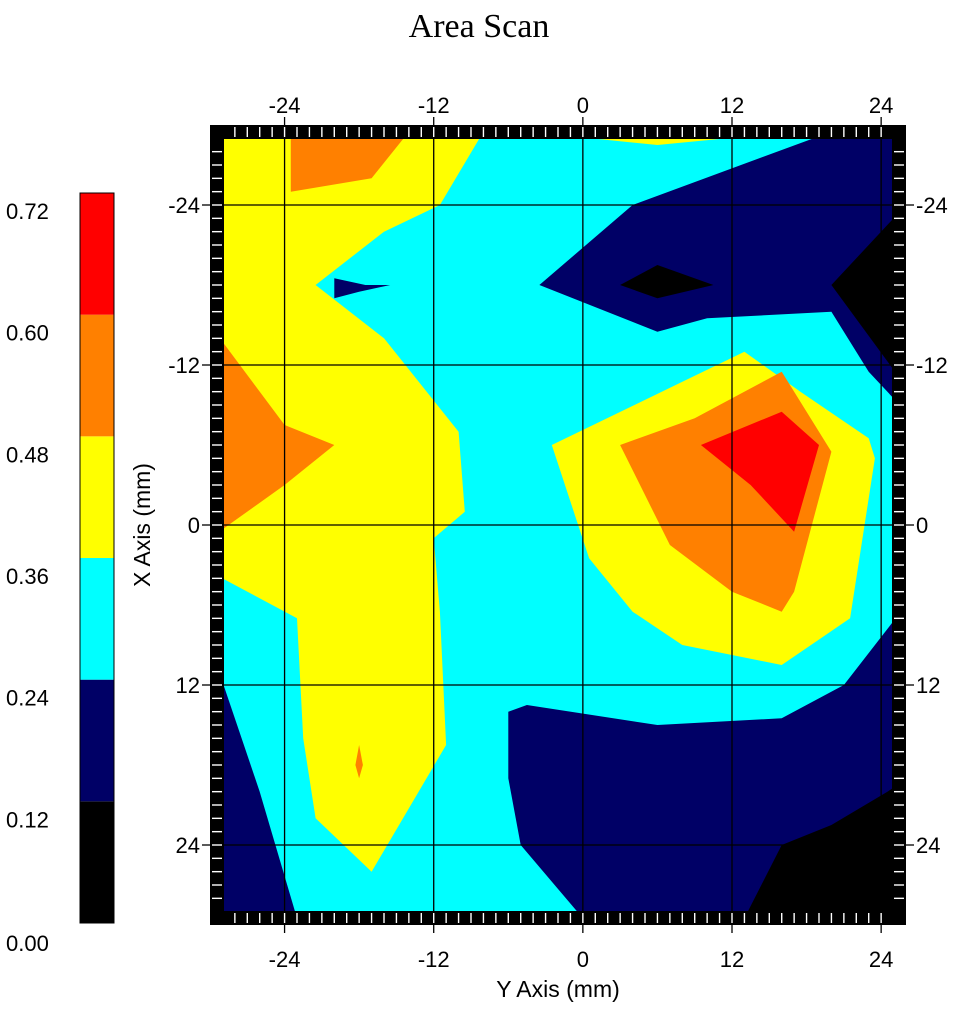  Describe the element at coordinates (60, 574) in the screenshot. I see `colorbar: 0.00 0.12 0.24 0.36 0.48 0.60 0.72` at that location.